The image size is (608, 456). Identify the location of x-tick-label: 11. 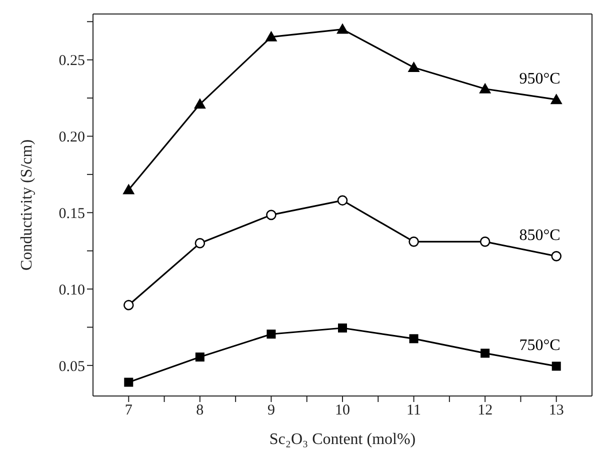
(414, 410).